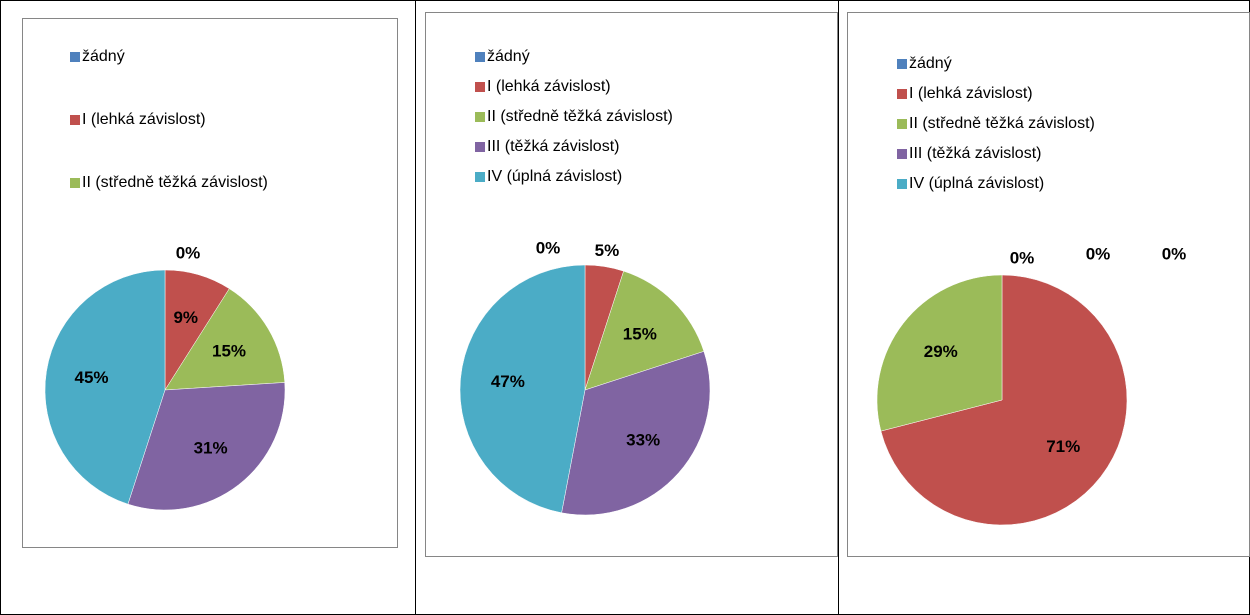 This screenshot has height=615, width=1250. What do you see at coordinates (508, 381) in the screenshot?
I see `data-label: 47%` at bounding box center [508, 381].